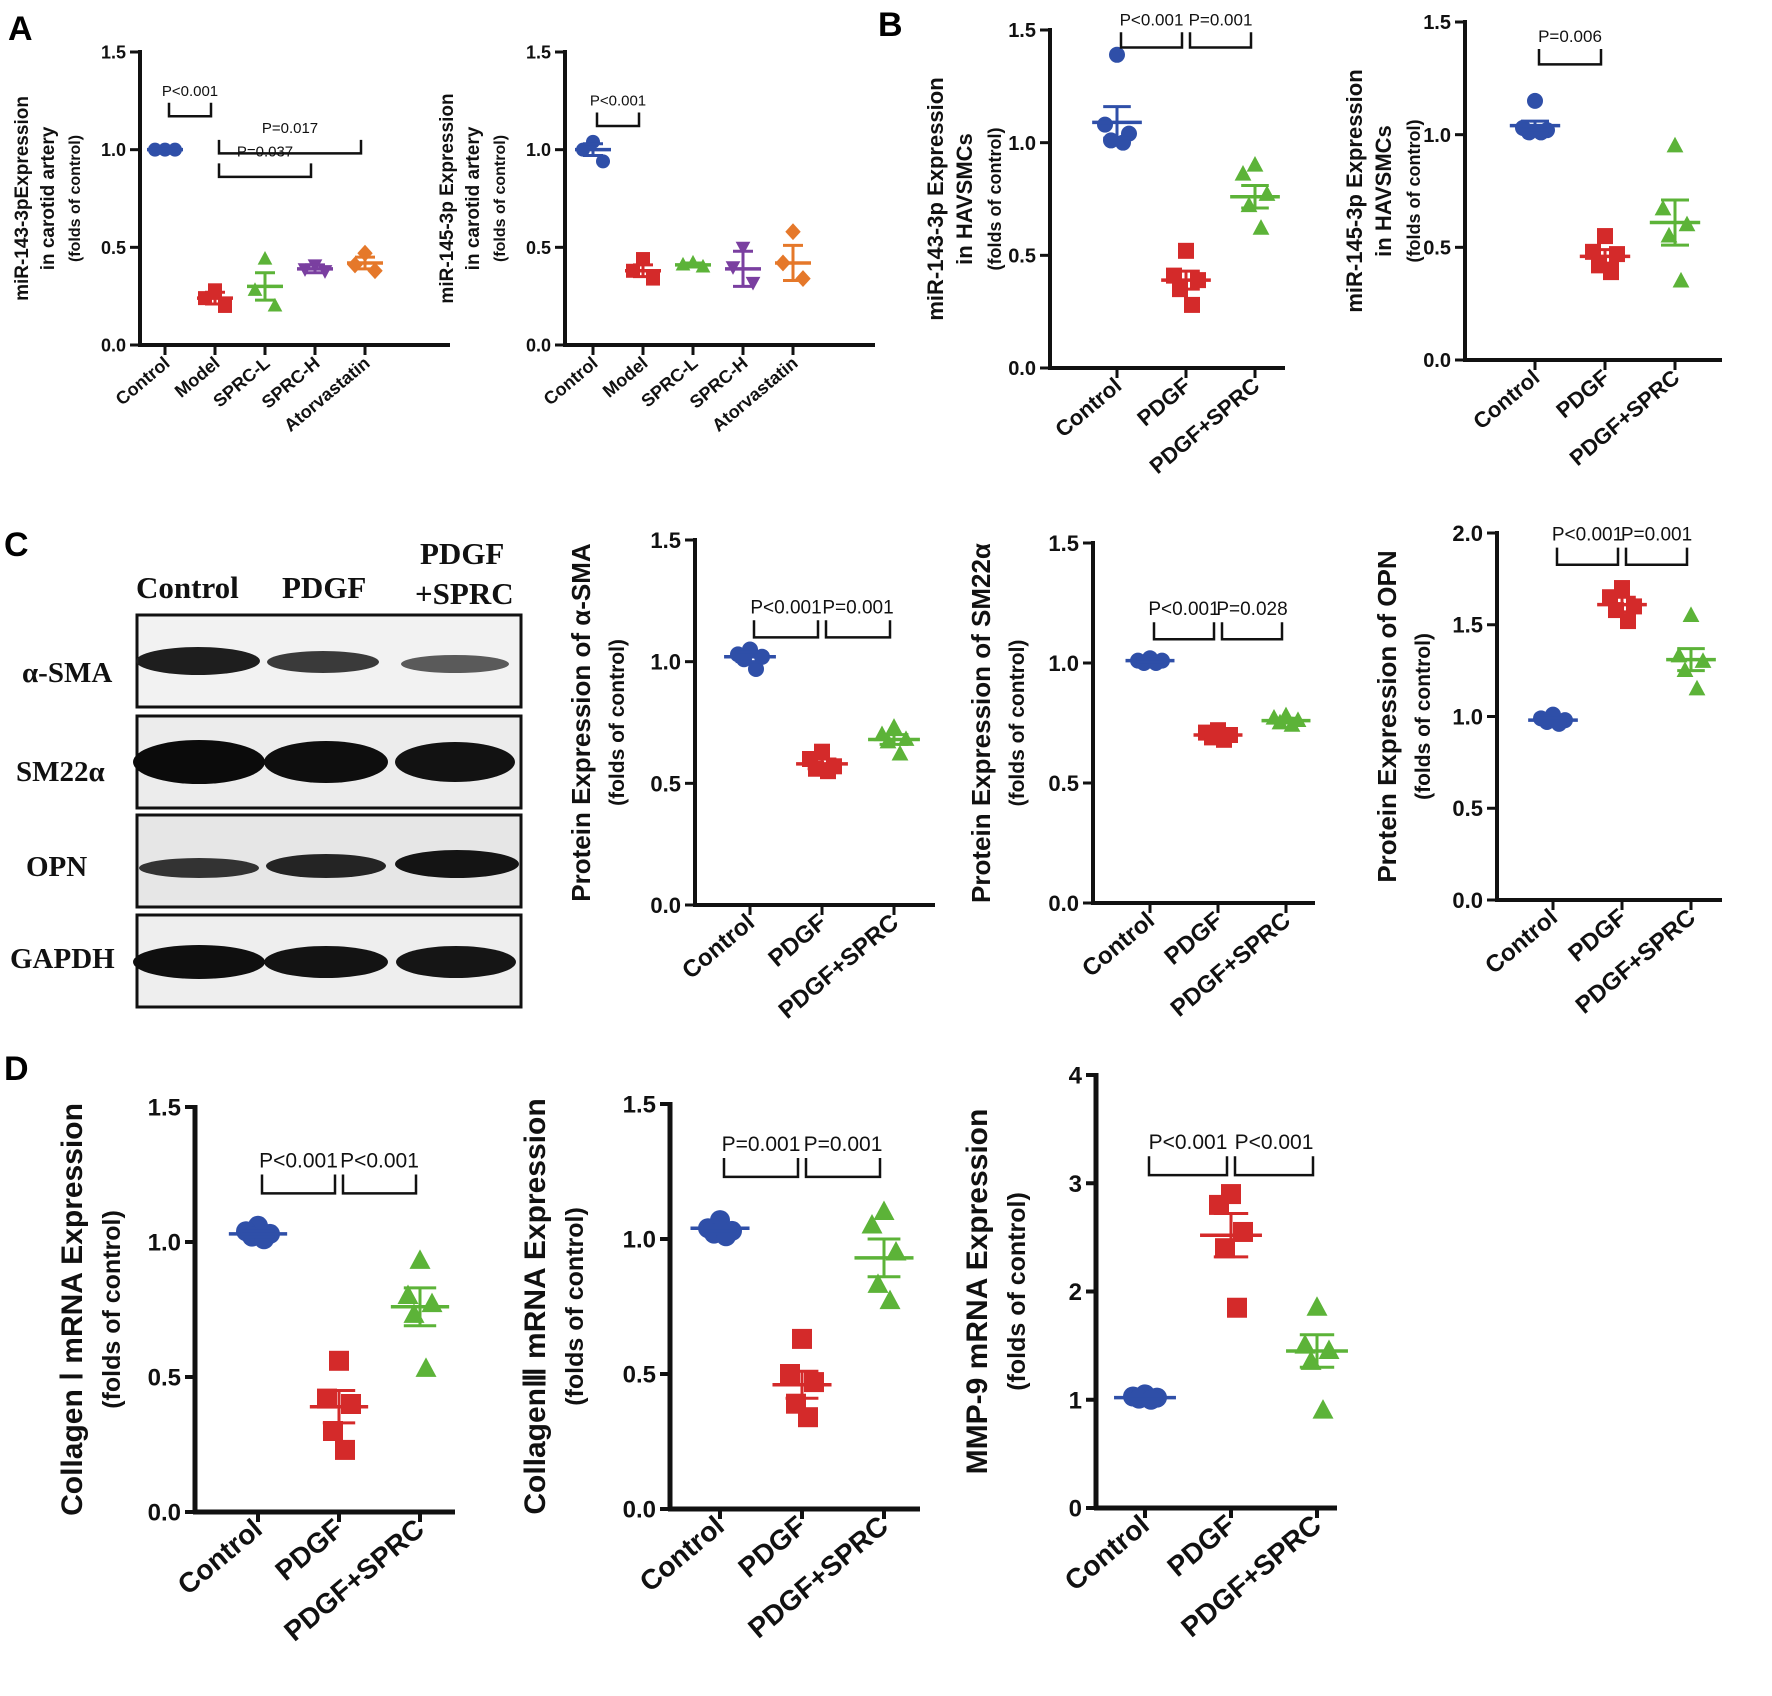  Describe the element at coordinates (581, 722) in the screenshot. I see `y-axis-label-line-0: Protein Expression of α-SMA` at that location.